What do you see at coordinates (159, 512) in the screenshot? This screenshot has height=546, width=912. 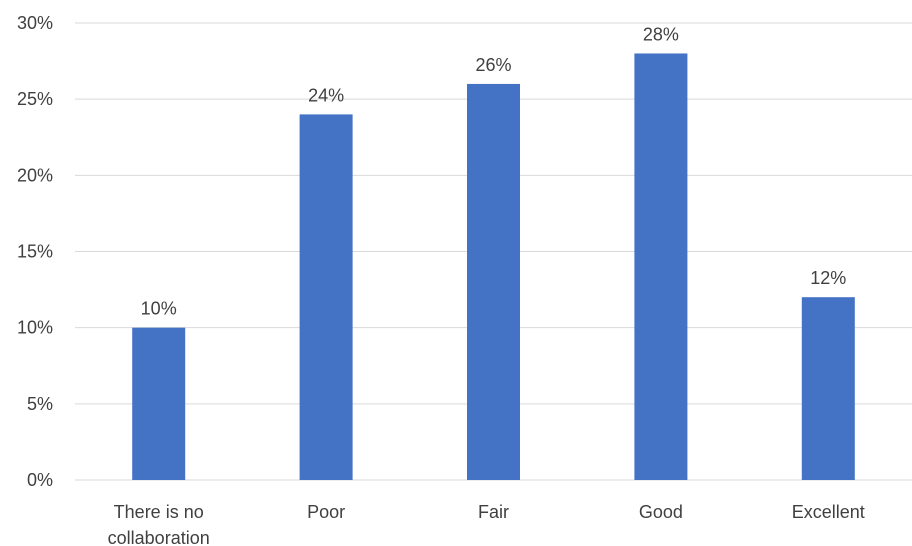 I see `x-category-label: There is no` at bounding box center [159, 512].